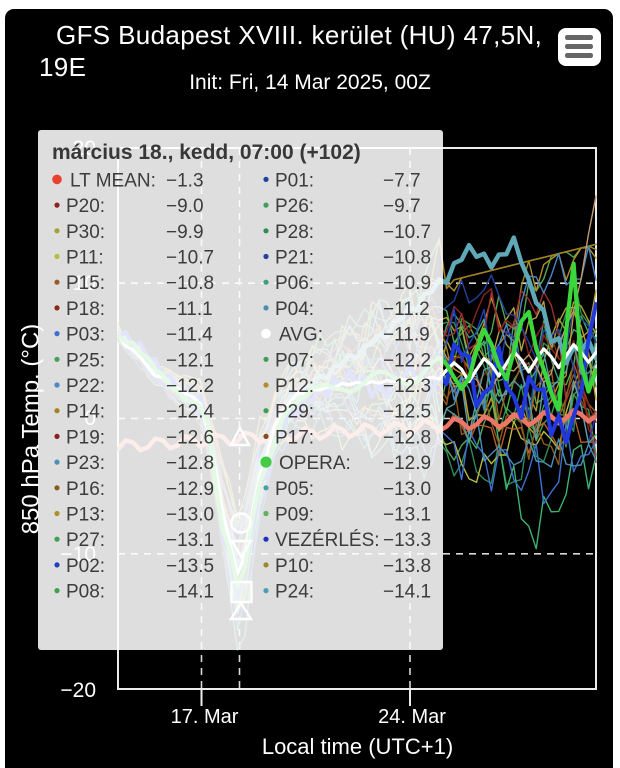 This screenshot has width=620, height=768. I want to click on svg-text: OPERA:, so click(315, 463).